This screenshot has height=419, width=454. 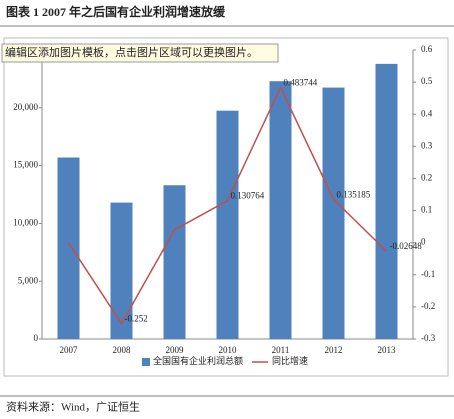 I want to click on data-label: -0.02648, so click(x=406, y=246).